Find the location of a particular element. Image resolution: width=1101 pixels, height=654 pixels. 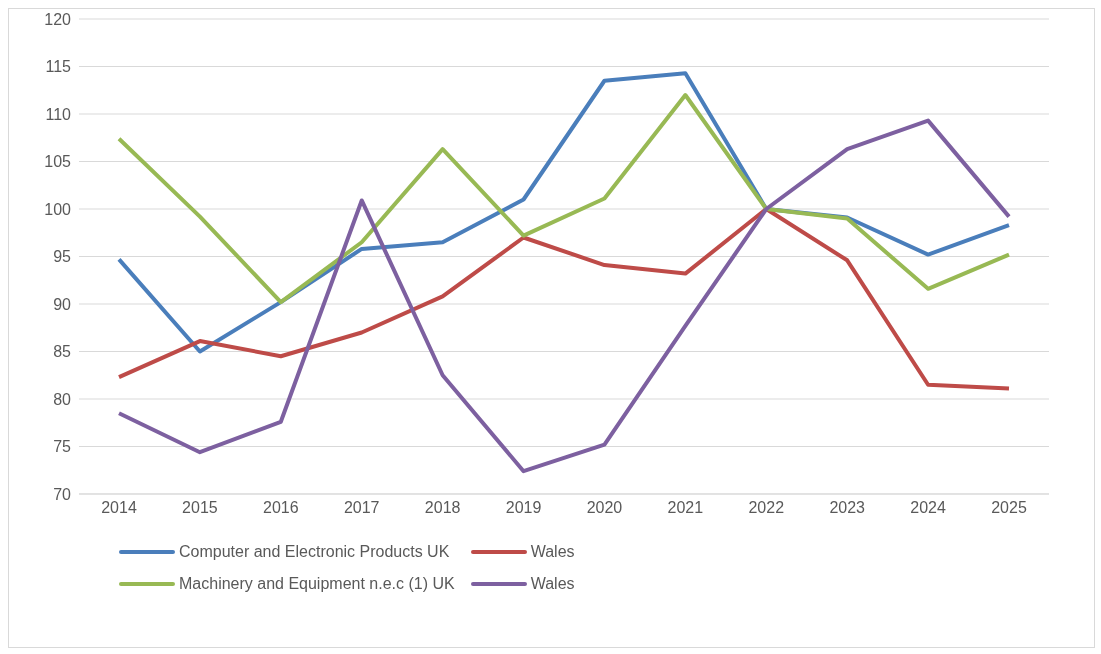

y-tick-label: 70 is located at coordinates (62, 494).